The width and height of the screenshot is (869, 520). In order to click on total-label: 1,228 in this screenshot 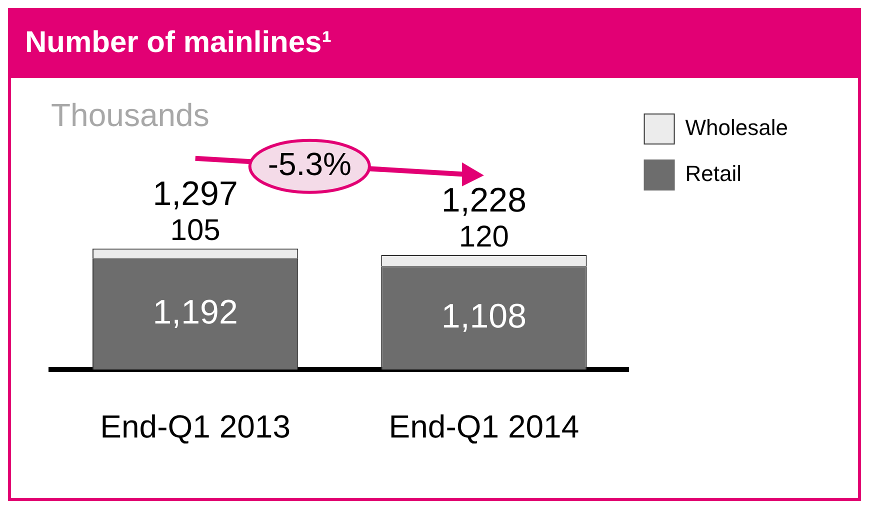, I will do `click(484, 200)`.